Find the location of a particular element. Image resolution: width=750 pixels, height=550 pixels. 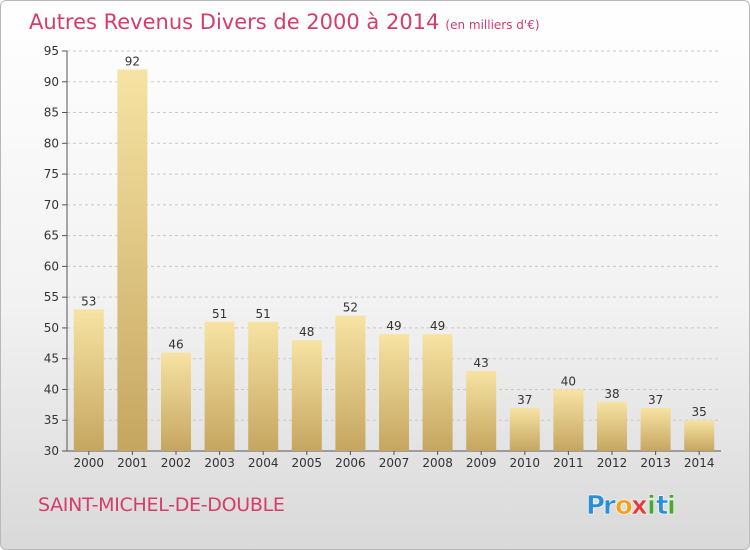

y-tick-label: 85 is located at coordinates (51, 113).